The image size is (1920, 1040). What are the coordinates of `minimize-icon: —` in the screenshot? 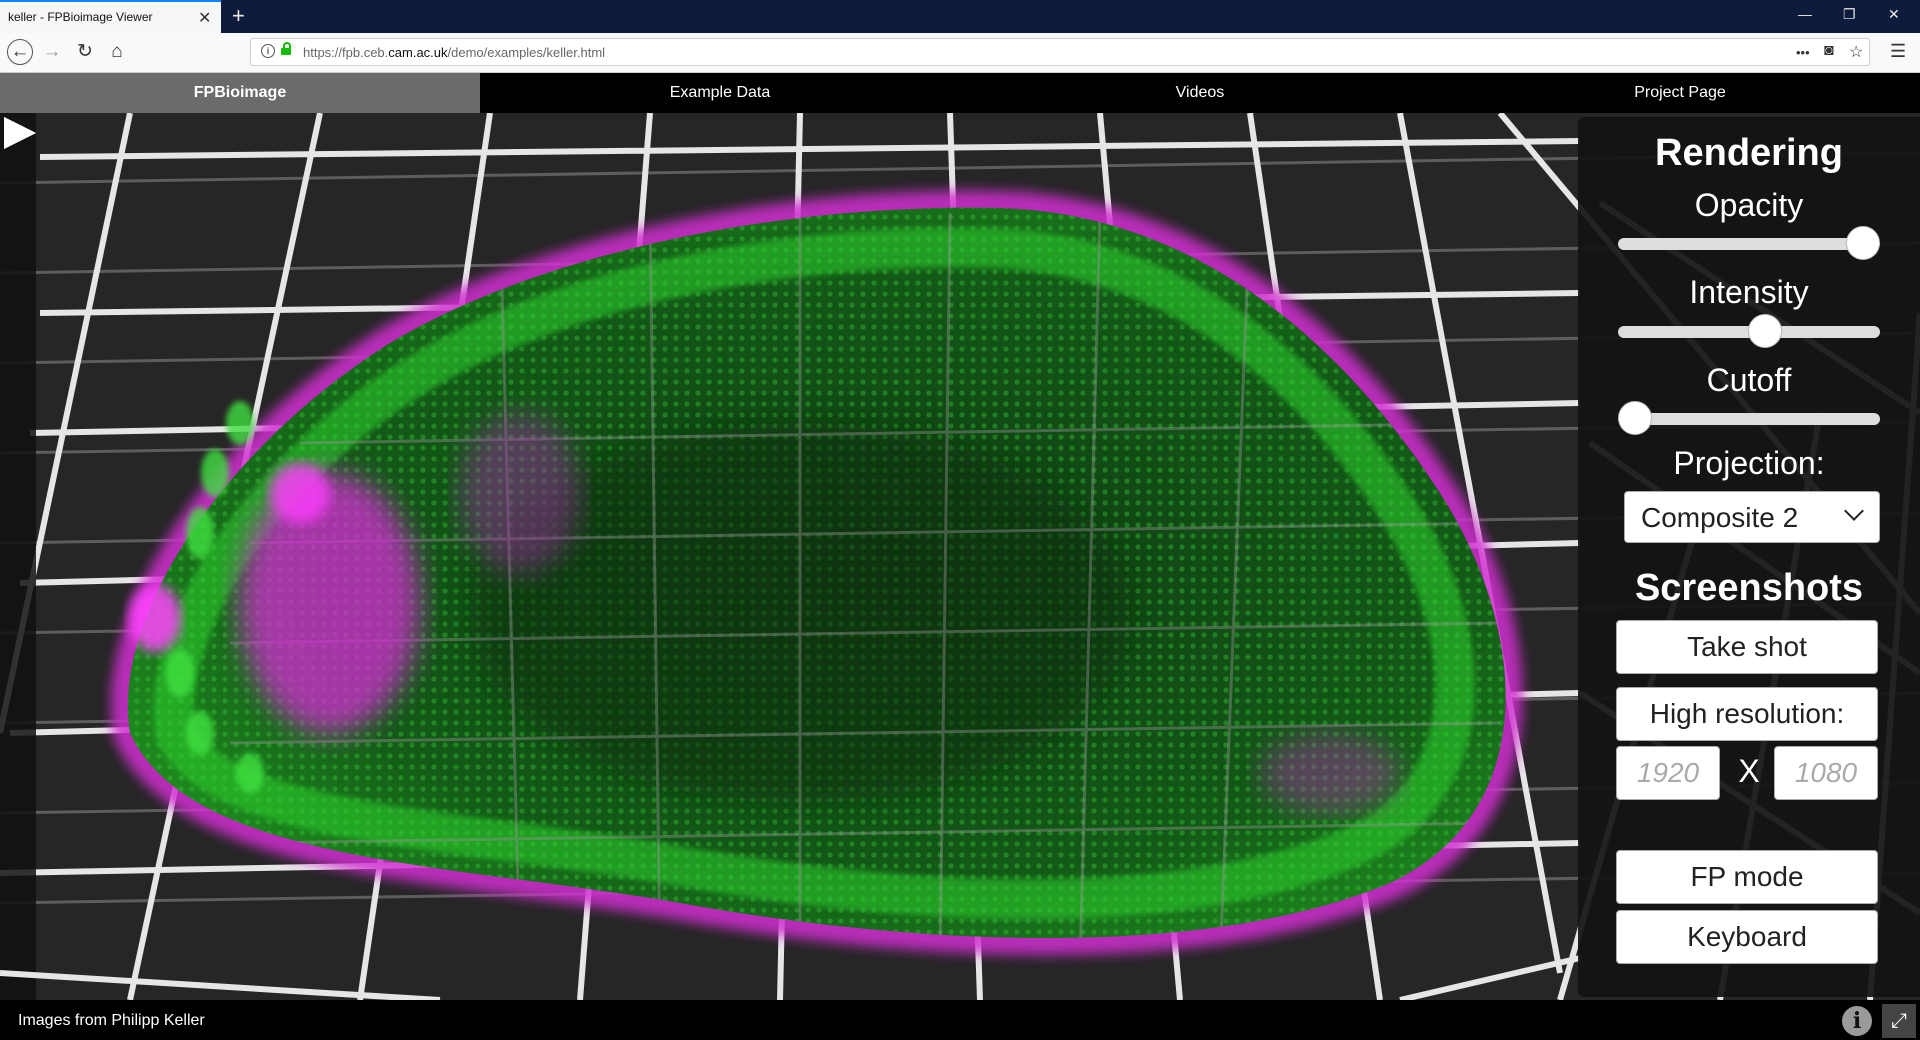 It's located at (1805, 14).